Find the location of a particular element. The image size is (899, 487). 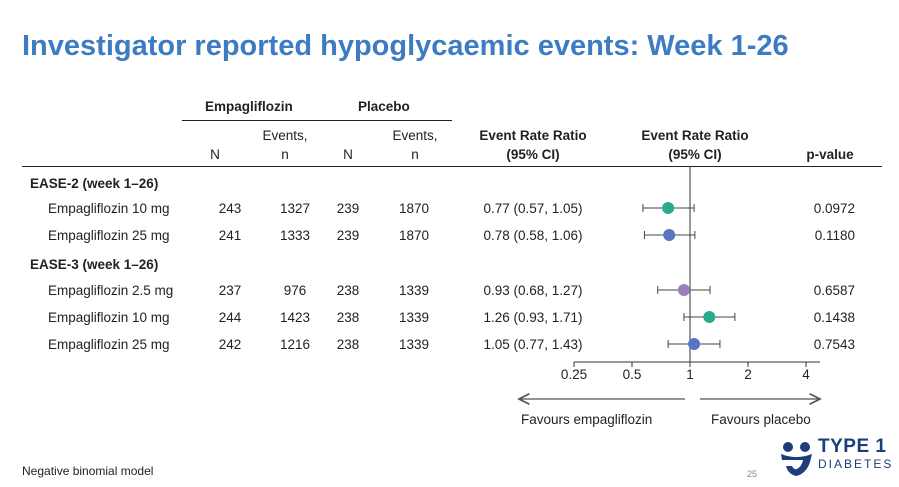

group-header-placebo: Placebo is located at coordinates (384, 106).